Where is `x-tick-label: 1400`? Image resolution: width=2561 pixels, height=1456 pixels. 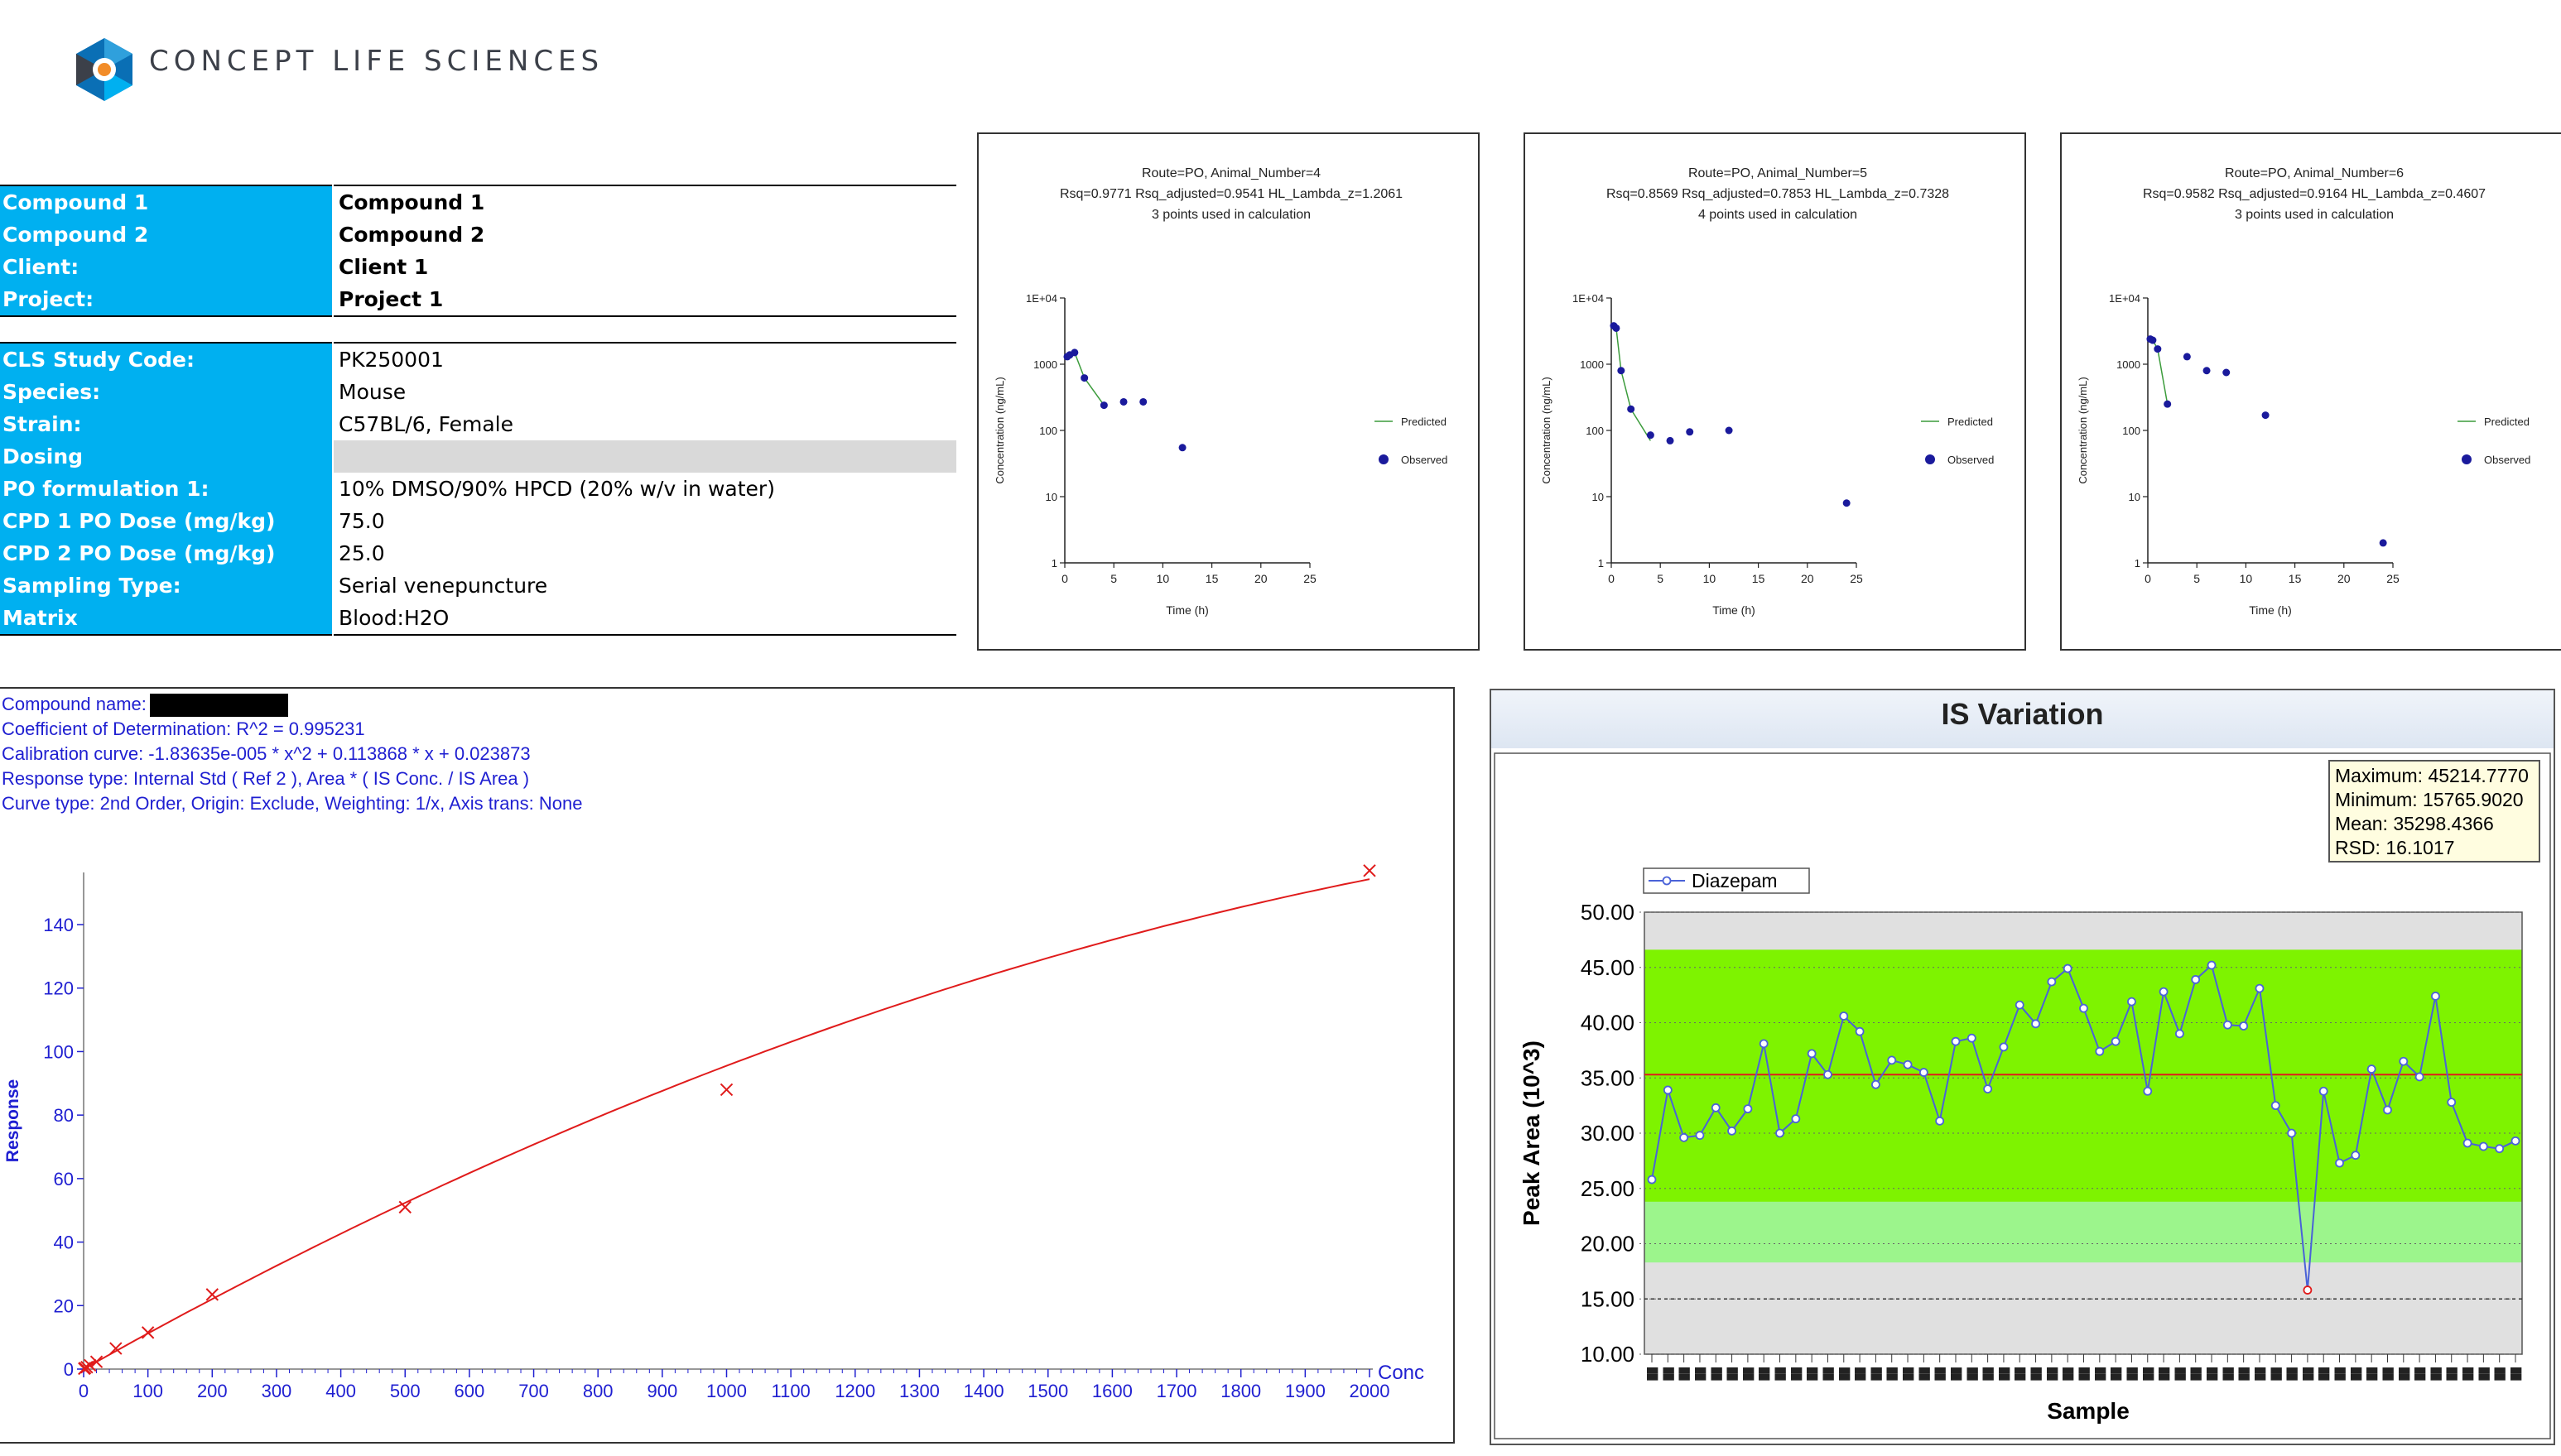 x-tick-label: 1400 is located at coordinates (984, 1391).